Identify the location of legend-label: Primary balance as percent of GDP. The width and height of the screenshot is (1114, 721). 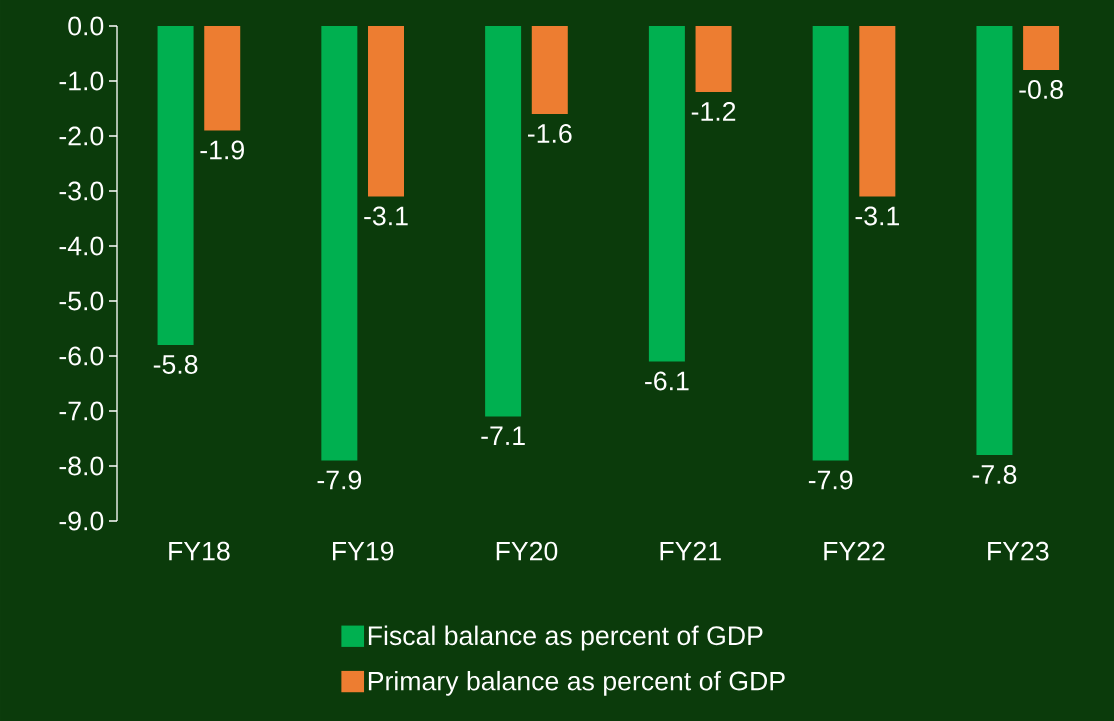
(576, 683).